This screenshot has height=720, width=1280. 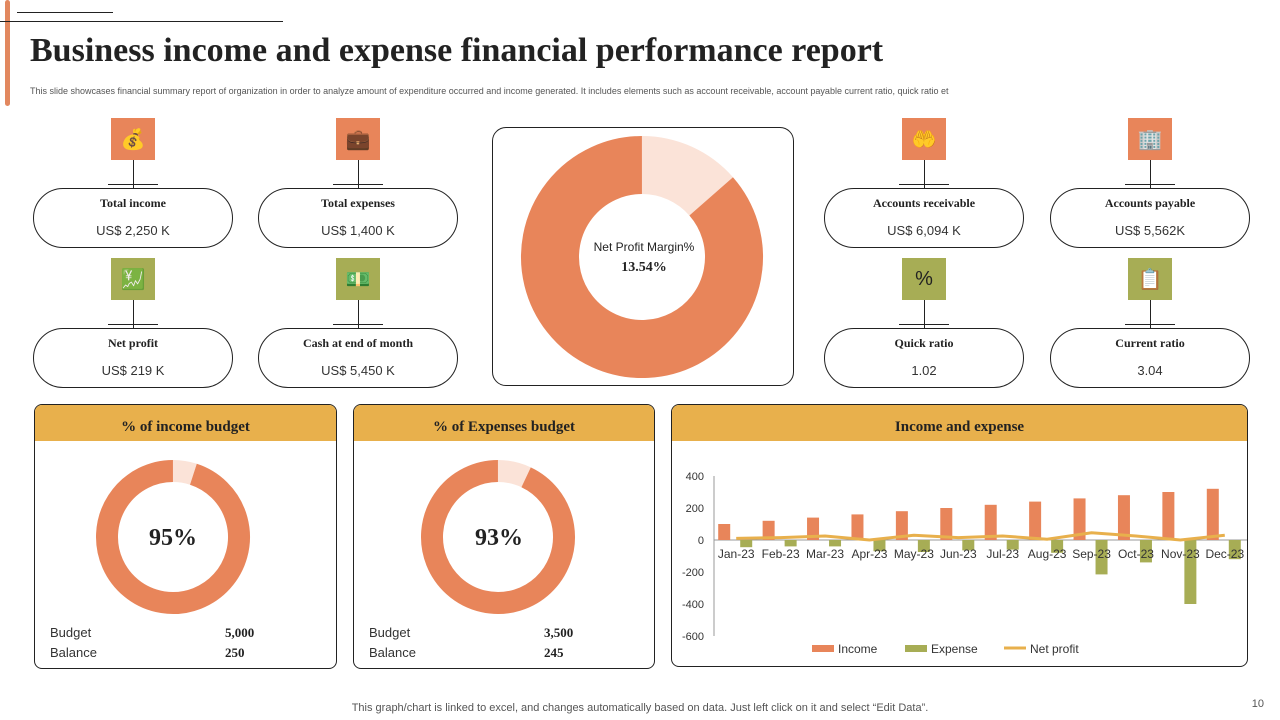 I want to click on kpi-card: Net profit US$ 219 K, so click(x=133, y=358).